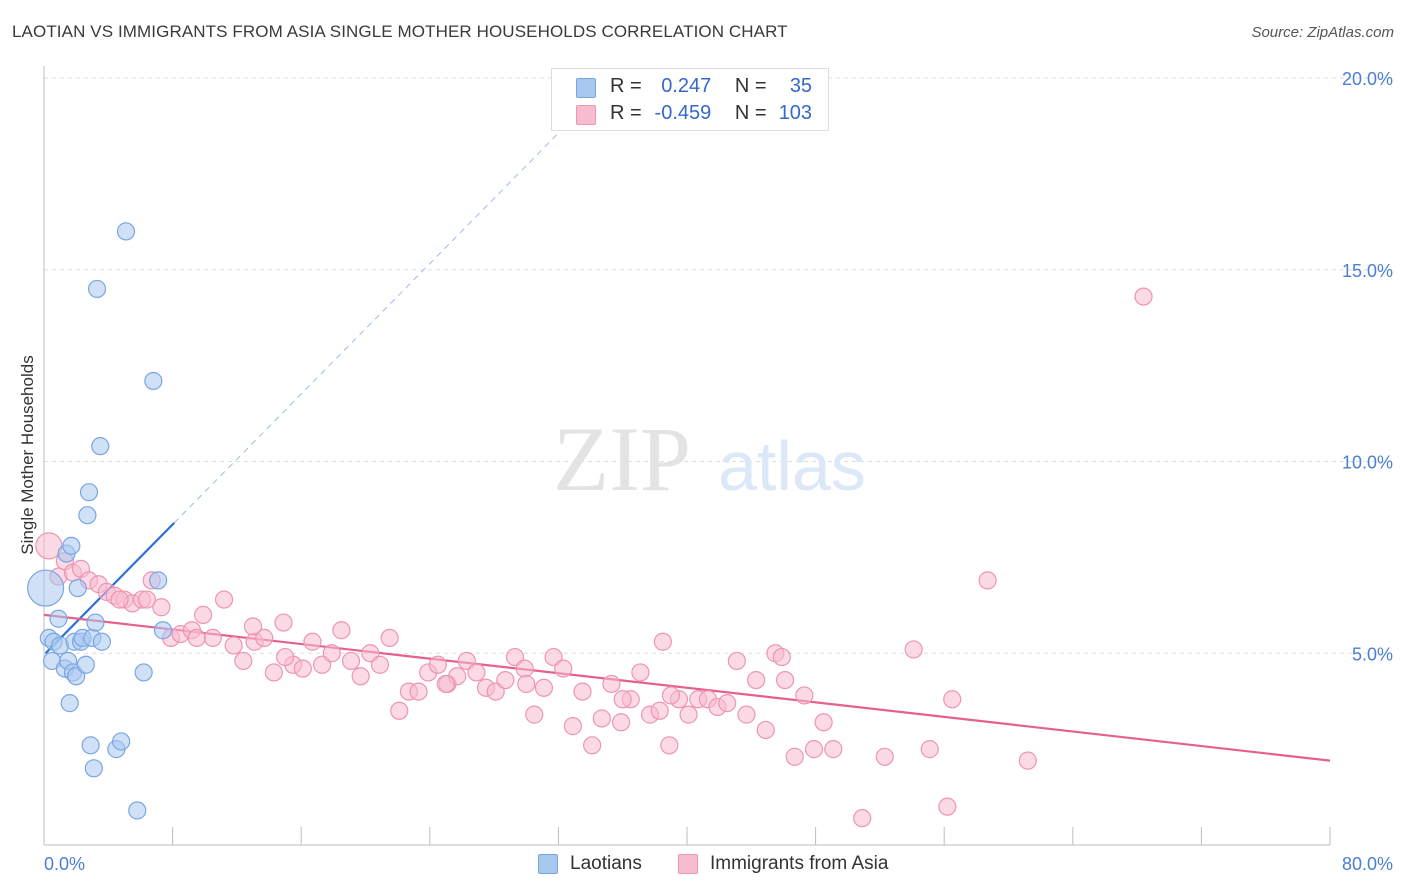 The height and width of the screenshot is (892, 1406). Describe the element at coordinates (606, 863) in the screenshot. I see `legend-label-laotians: Laotians` at that location.